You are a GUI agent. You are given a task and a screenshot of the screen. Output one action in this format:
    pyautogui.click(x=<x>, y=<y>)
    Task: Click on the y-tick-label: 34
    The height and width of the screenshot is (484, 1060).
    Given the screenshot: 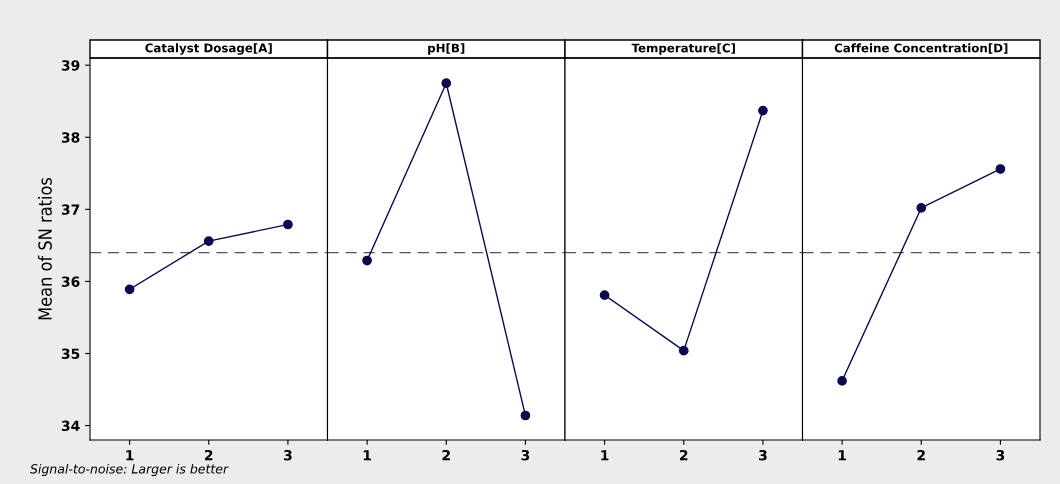 What is the action you would take?
    pyautogui.click(x=70, y=426)
    